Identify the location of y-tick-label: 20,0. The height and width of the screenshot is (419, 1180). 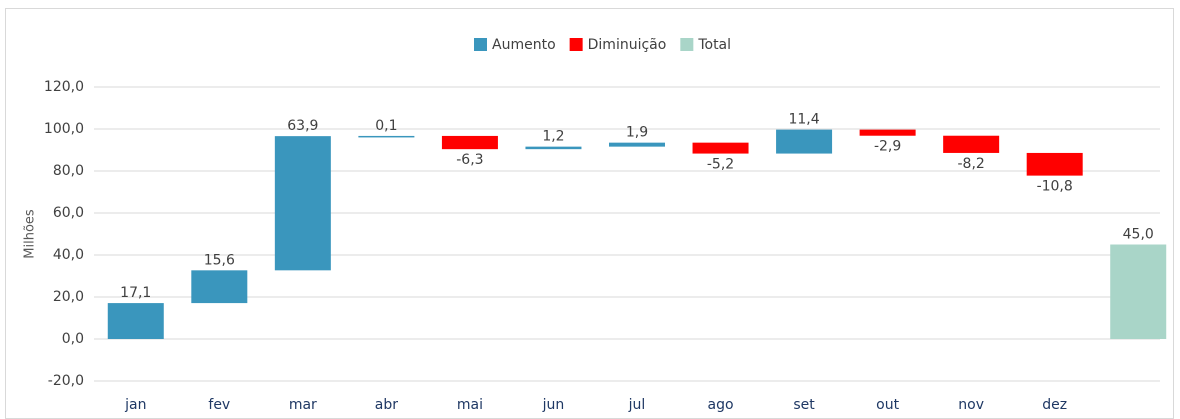
(68, 297).